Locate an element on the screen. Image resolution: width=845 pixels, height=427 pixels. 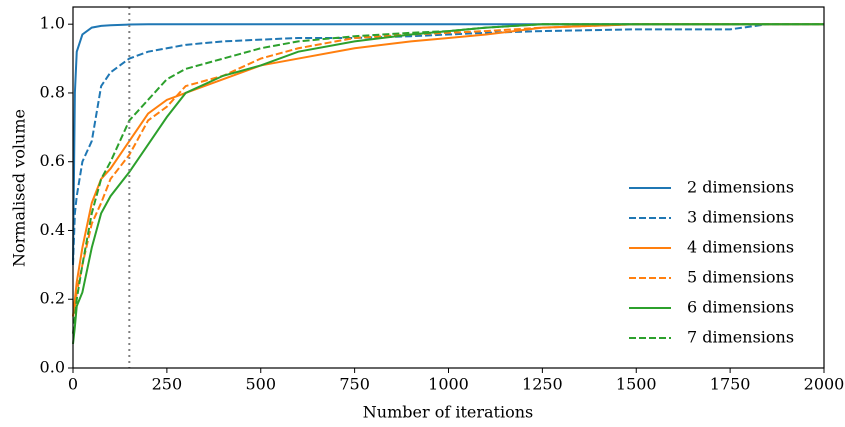
x-tick-label: 1000 is located at coordinates (448, 384).